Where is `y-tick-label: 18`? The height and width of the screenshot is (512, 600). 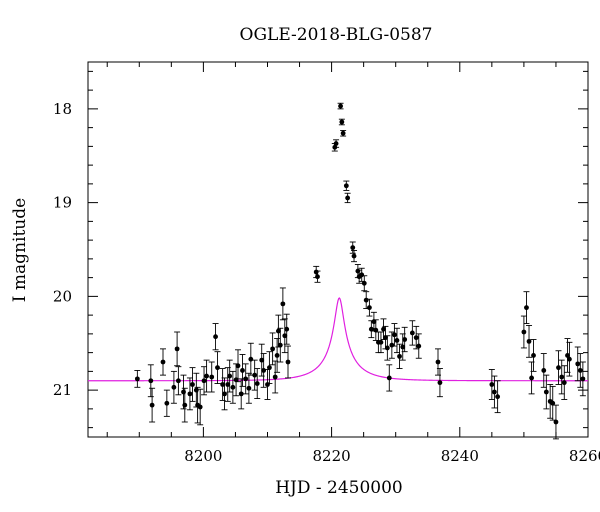 y-tick-label: 18 is located at coordinates (62, 109).